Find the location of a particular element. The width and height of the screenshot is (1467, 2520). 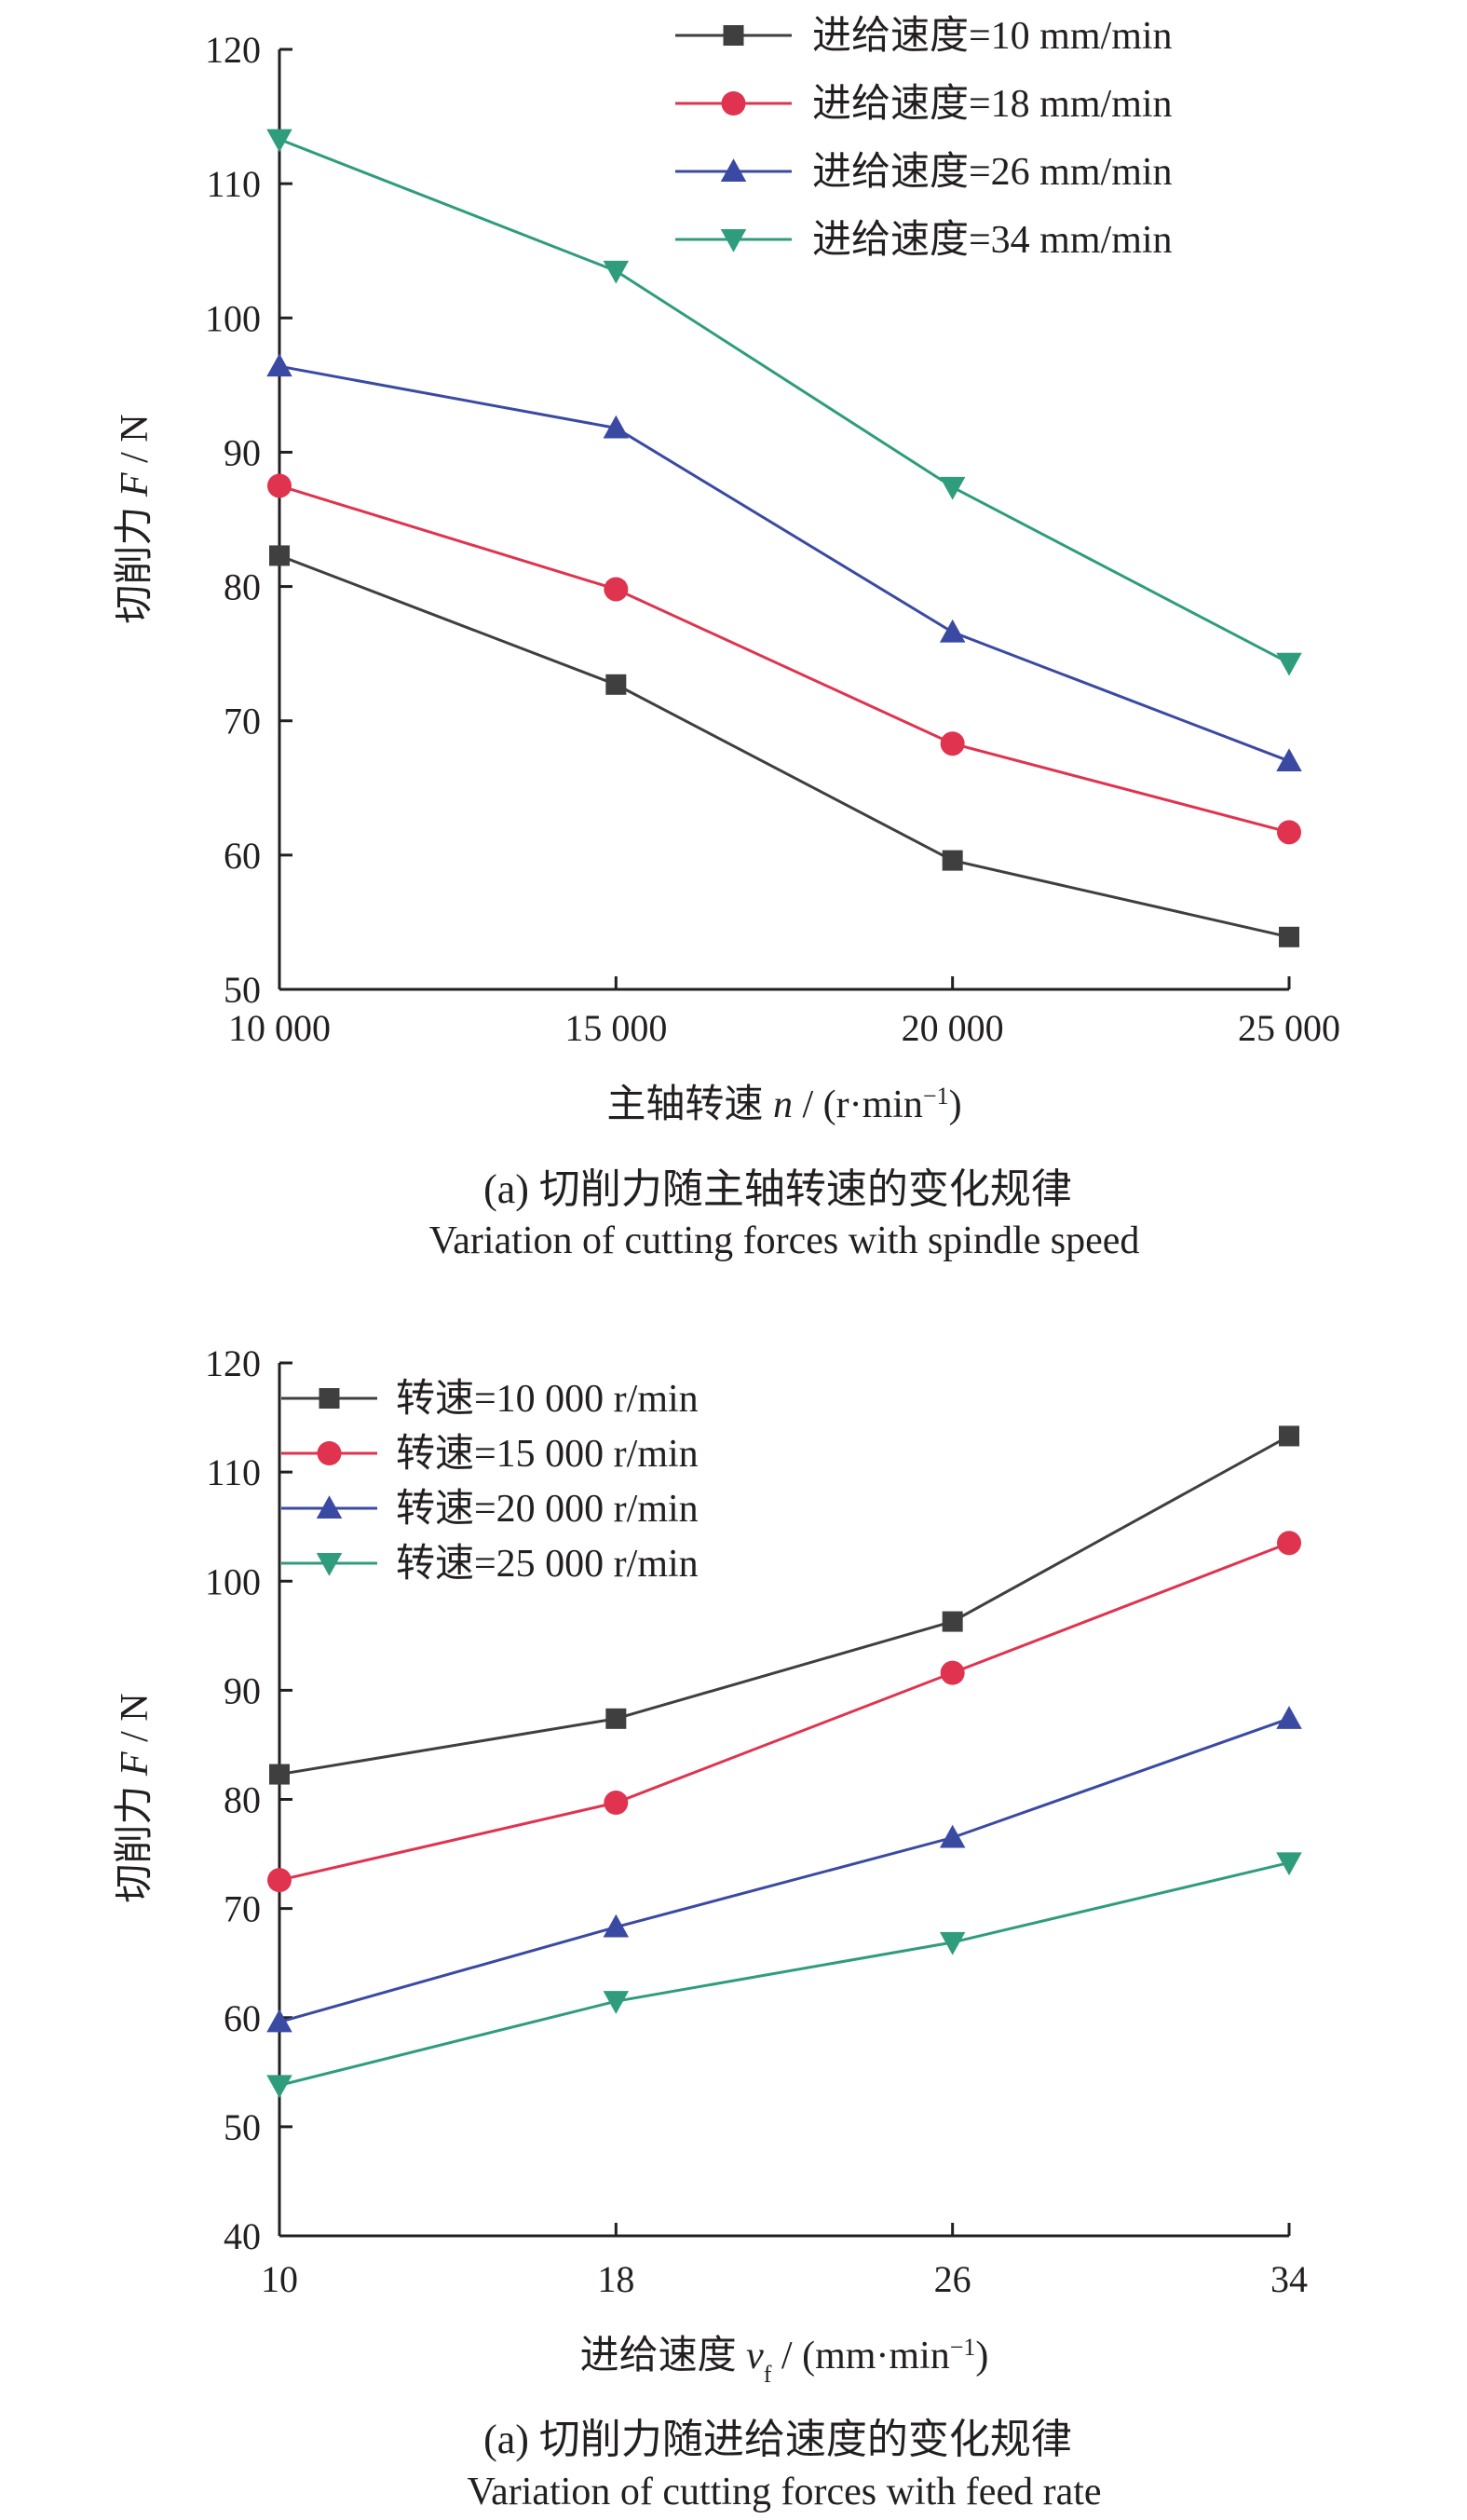

legend-item: 转速=15 000 r/min is located at coordinates (490, 1454).